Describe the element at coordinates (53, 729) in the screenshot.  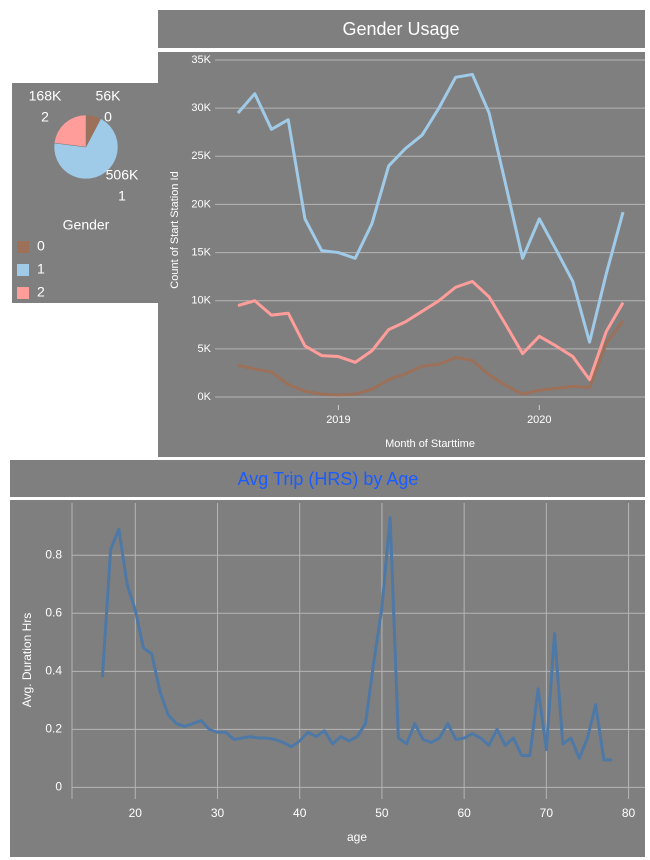
I see `y-tick-label: 0.2` at that location.